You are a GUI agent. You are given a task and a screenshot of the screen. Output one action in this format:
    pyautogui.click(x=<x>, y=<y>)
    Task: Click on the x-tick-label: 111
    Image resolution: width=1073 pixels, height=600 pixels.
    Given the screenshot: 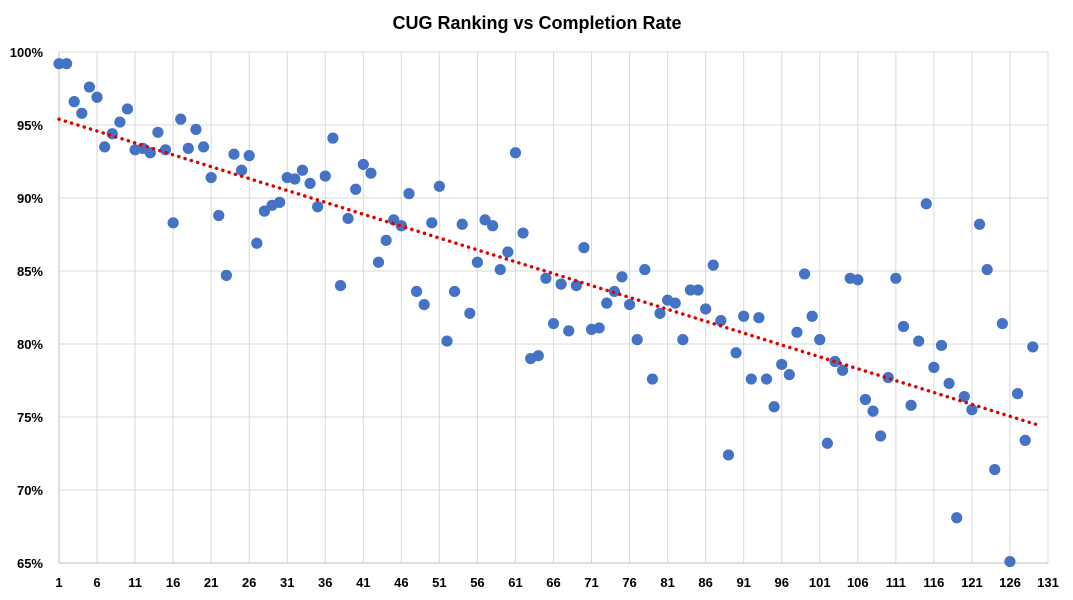 What is the action you would take?
    pyautogui.click(x=896, y=582)
    